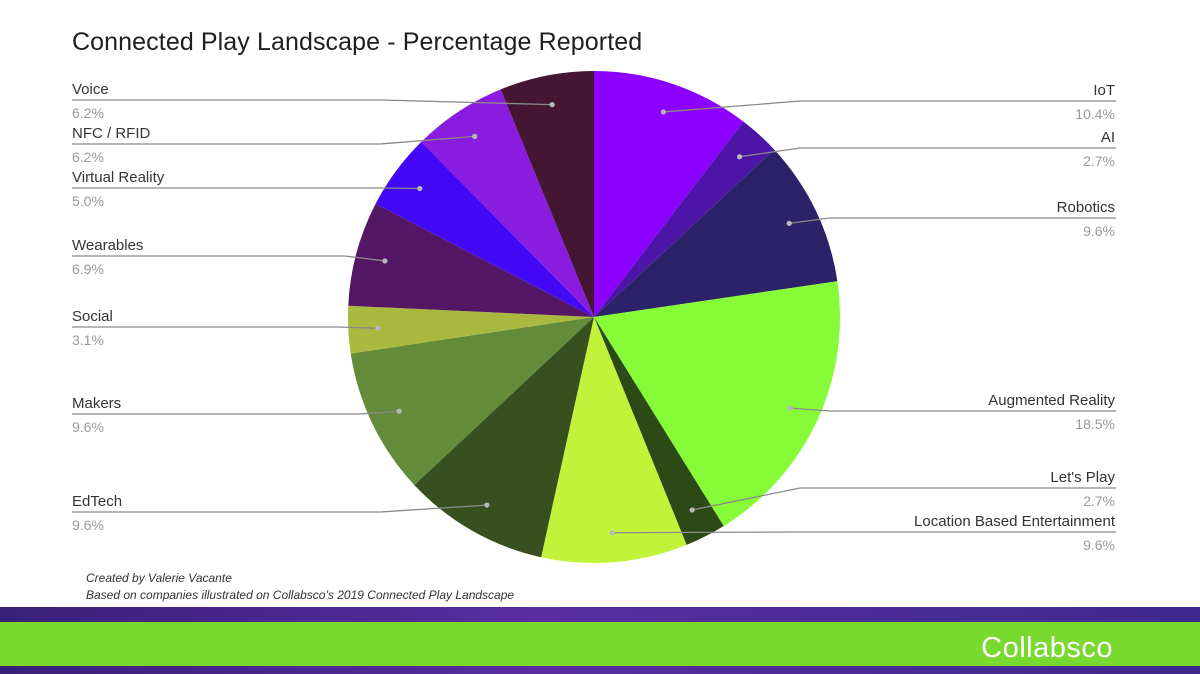 This screenshot has height=674, width=1200. Describe the element at coordinates (118, 177) in the screenshot. I see `slice-label-virtual-reality: Virtual Reality` at that location.